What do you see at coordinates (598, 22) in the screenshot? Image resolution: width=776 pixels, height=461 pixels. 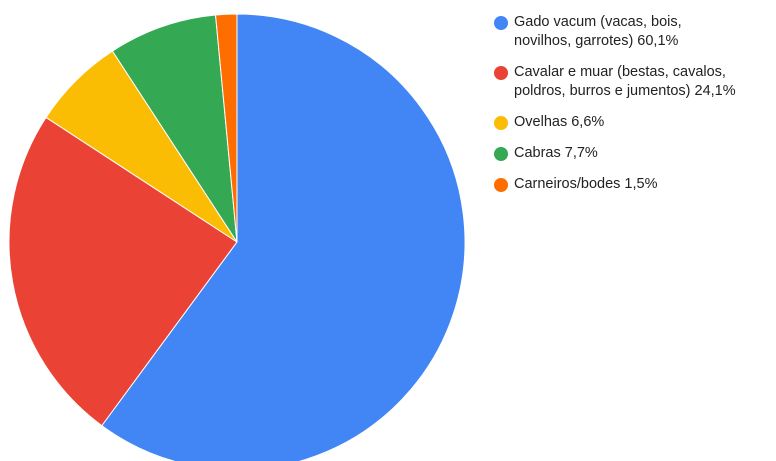 I see `legend-label-0-line1: Gado vacum (vacas, bois,` at bounding box center [598, 22].